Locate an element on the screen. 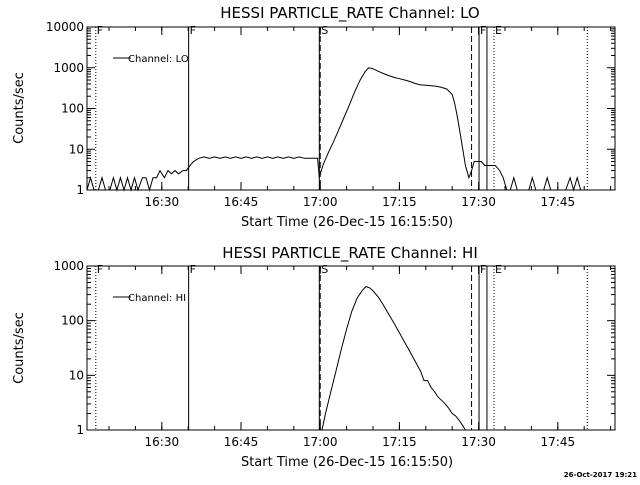 Image resolution: width=640 pixels, height=485 pixels. y-tick-label-lo-0: 1 is located at coordinates (80, 190).